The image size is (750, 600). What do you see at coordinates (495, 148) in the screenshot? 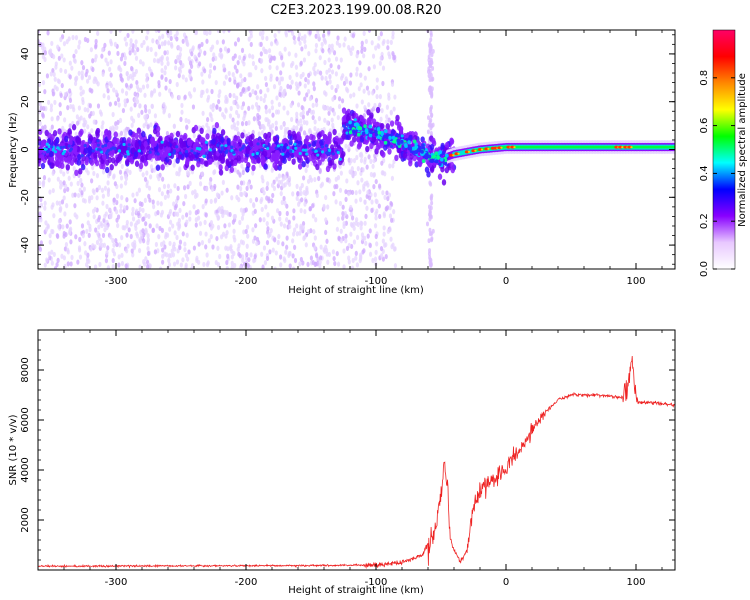
I see `tone-hot-point` at bounding box center [495, 148].